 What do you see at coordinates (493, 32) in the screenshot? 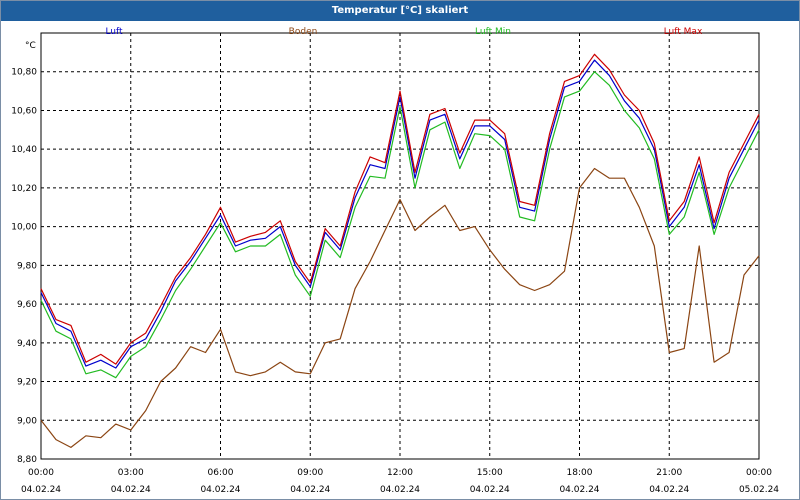
I see `legend-entry-luft-min: Luft Min` at bounding box center [493, 32].